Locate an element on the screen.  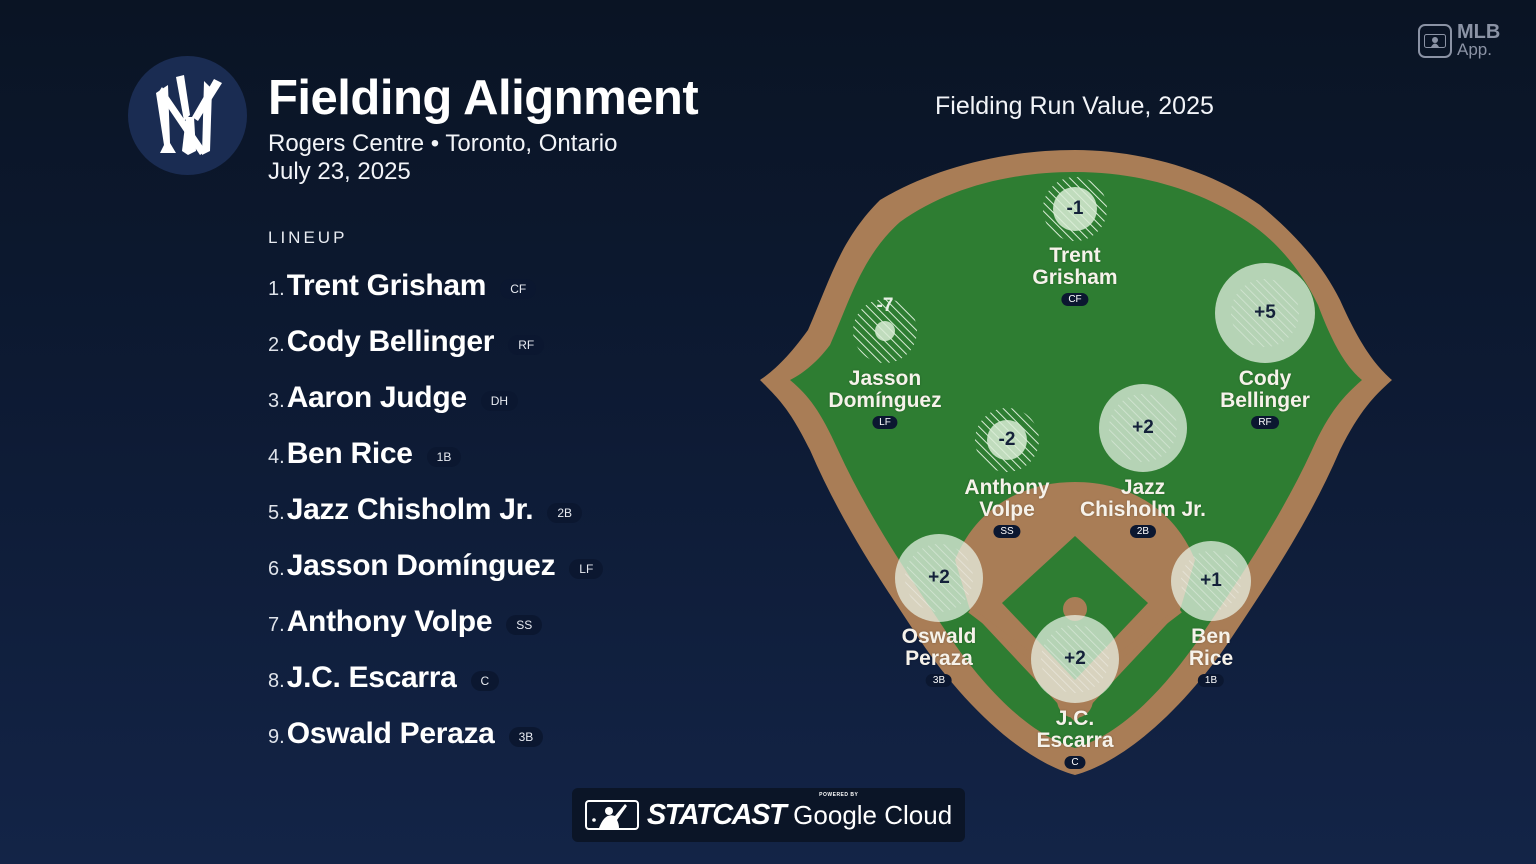
statcast-footer: STATCAST POWERED BY Google Cloud is located at coordinates (768, 815).